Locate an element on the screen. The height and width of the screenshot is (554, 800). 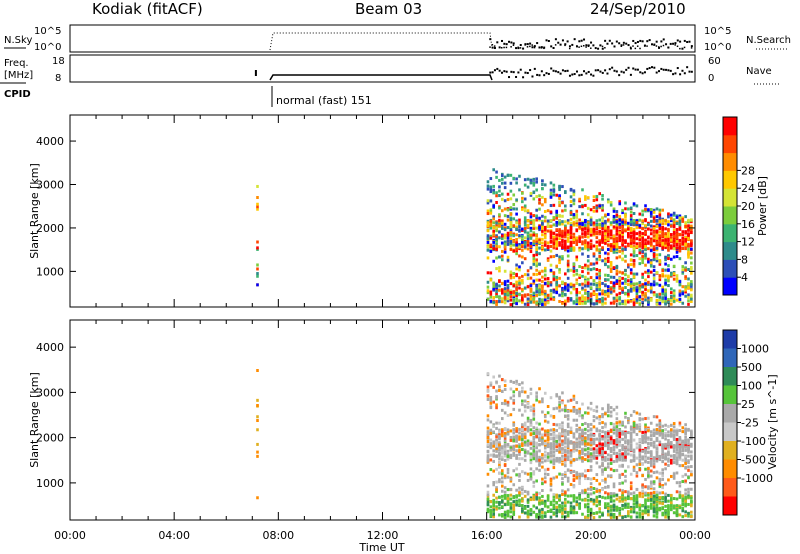
nsky-scatter is located at coordinates (591, 44).